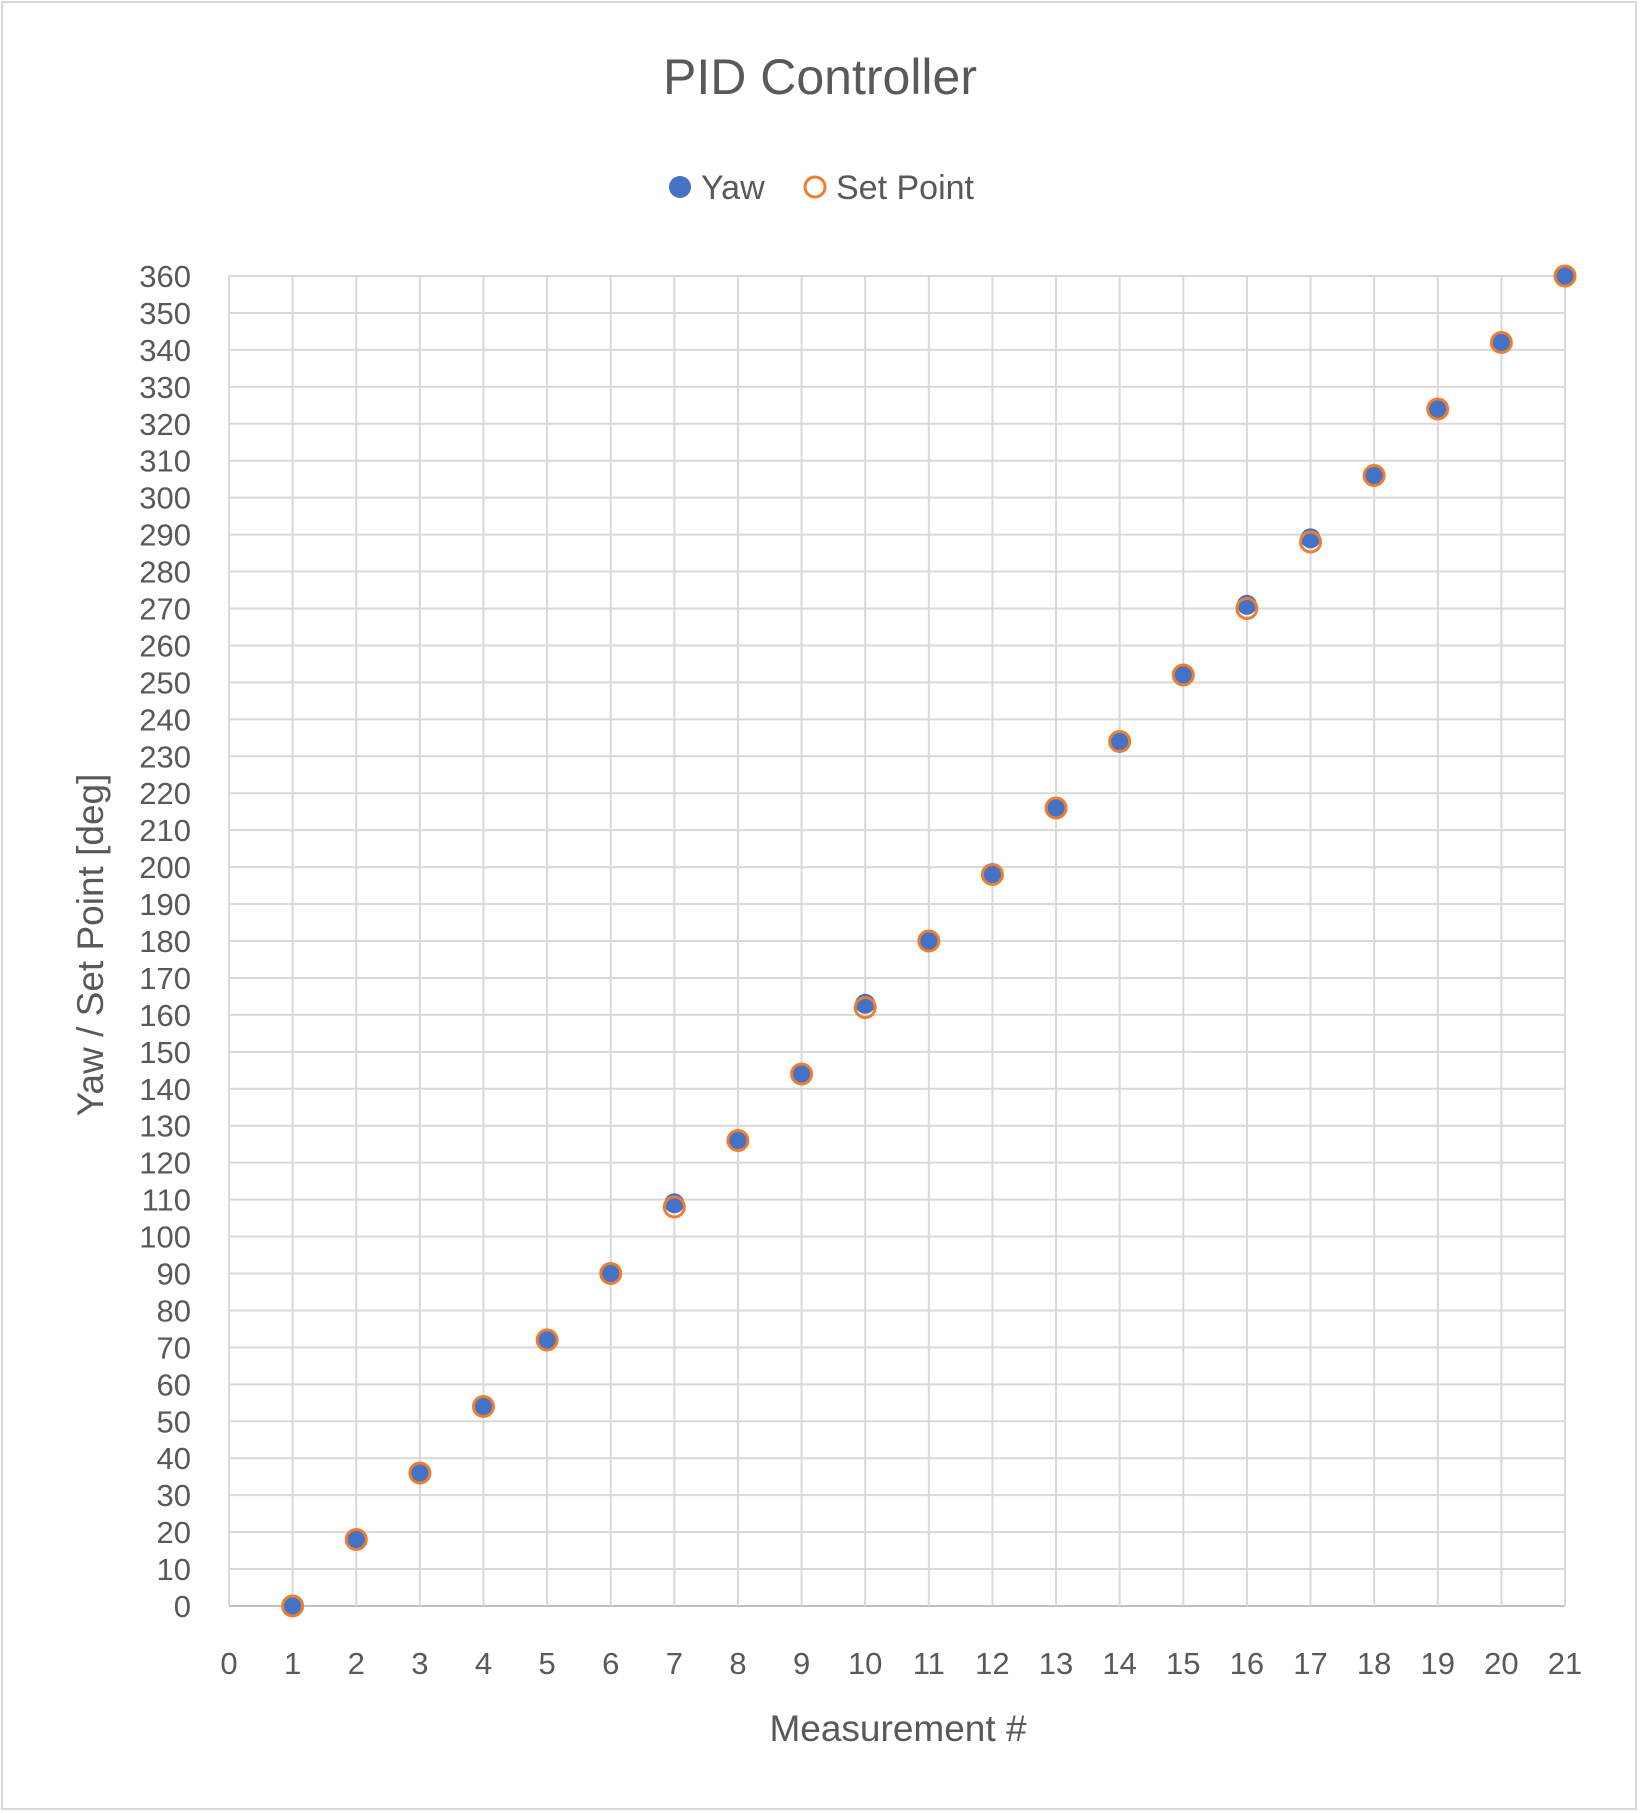 This screenshot has width=1640, height=1813. What do you see at coordinates (1247, 1663) in the screenshot?
I see `x-tick-label: 16` at bounding box center [1247, 1663].